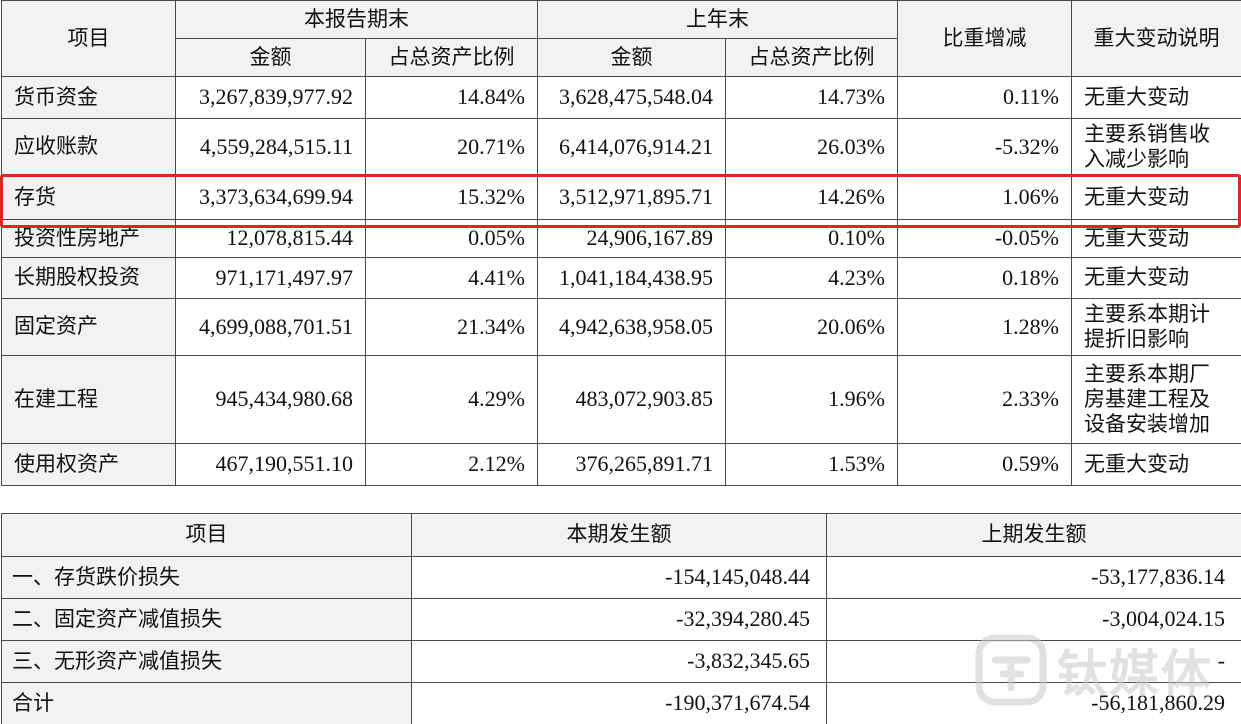  I want to click on explanation-line: 主要系本期计, so click(1147, 313).